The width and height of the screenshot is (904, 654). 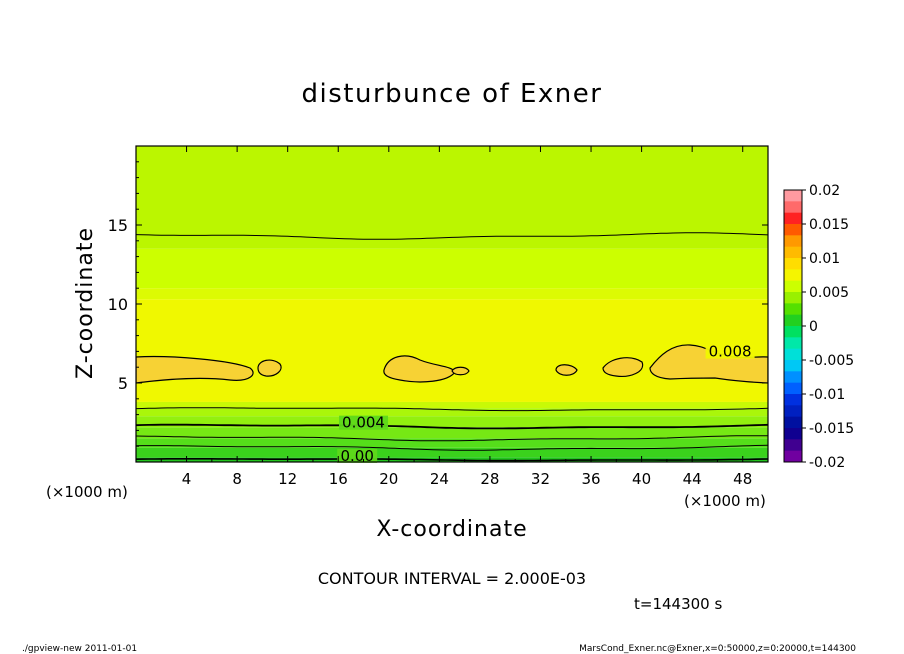 I want to click on contour-label-1: 0.004, so click(x=363, y=423).